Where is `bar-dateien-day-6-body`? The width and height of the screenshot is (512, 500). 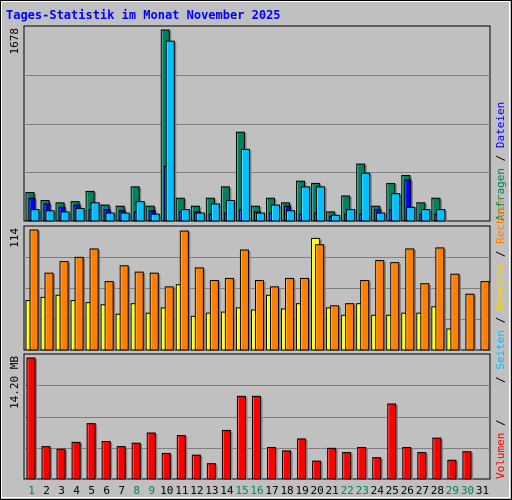 bar-dateien-day-6-body is located at coordinates (110, 217).